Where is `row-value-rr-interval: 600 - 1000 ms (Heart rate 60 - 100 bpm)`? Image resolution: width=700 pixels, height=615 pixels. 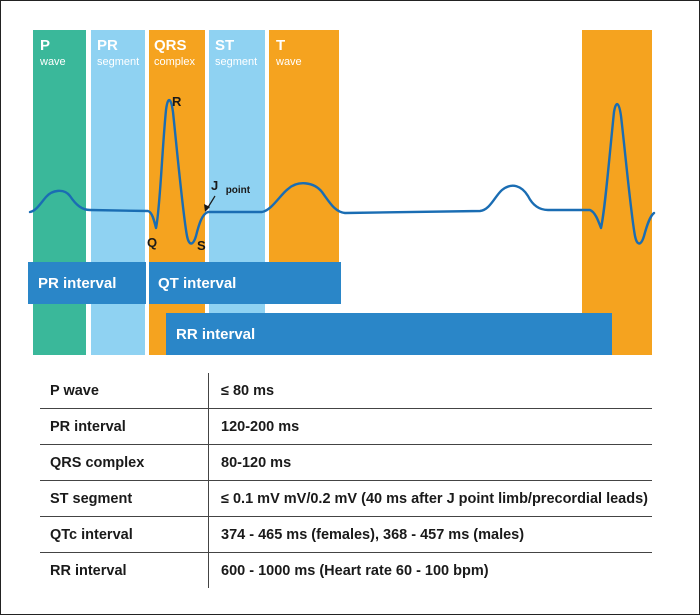
row-value-rr-interval: 600 - 1000 ms (Heart rate 60 - 100 bpm) is located at coordinates (355, 570).